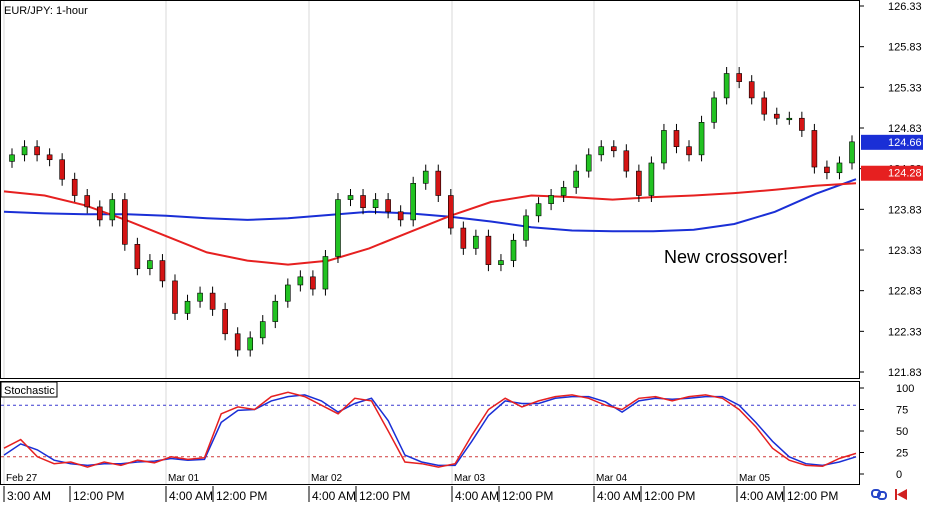 Image resolution: width=925 pixels, height=508 pixels. I want to click on price-tick-label: 122.33, so click(905, 332).